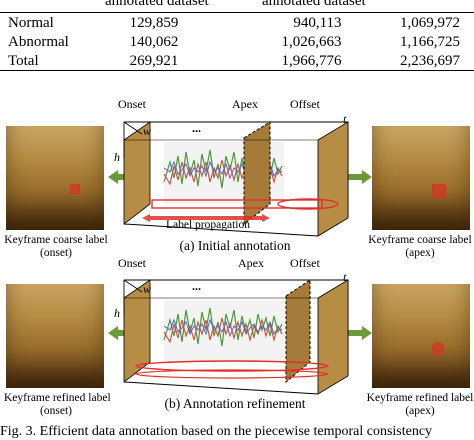 The width and height of the screenshot is (474, 440). Describe the element at coordinates (208, 225) in the screenshot. I see `propagation-label: Label propagation` at that location.